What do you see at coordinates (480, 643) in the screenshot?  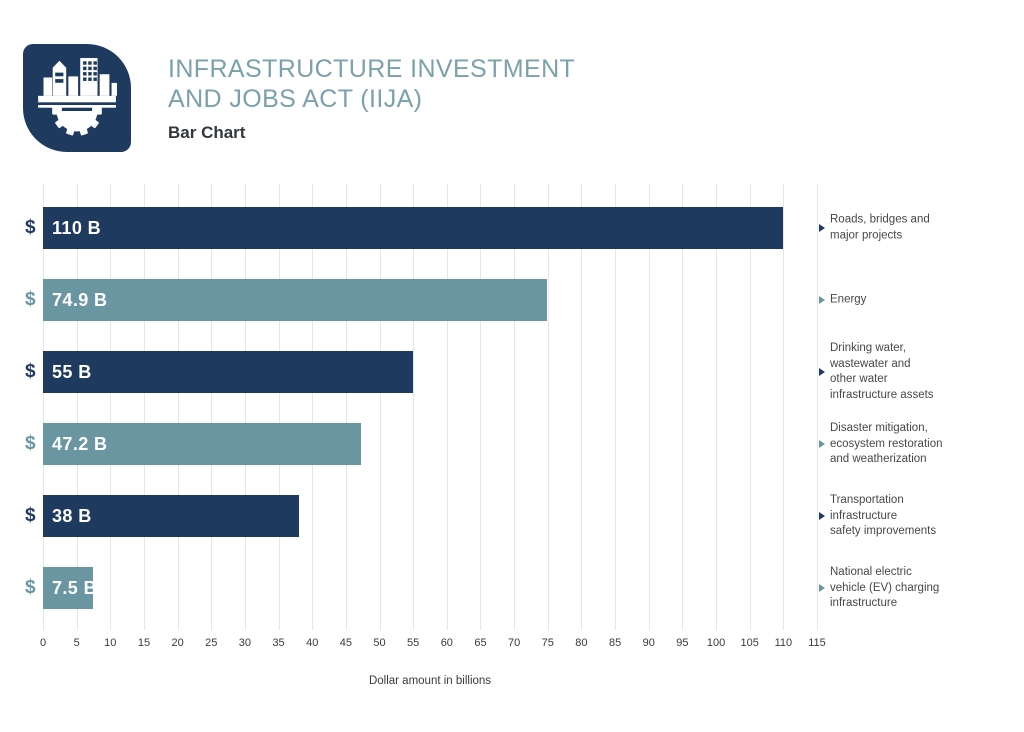 I see `x-tick-label: 65` at bounding box center [480, 643].